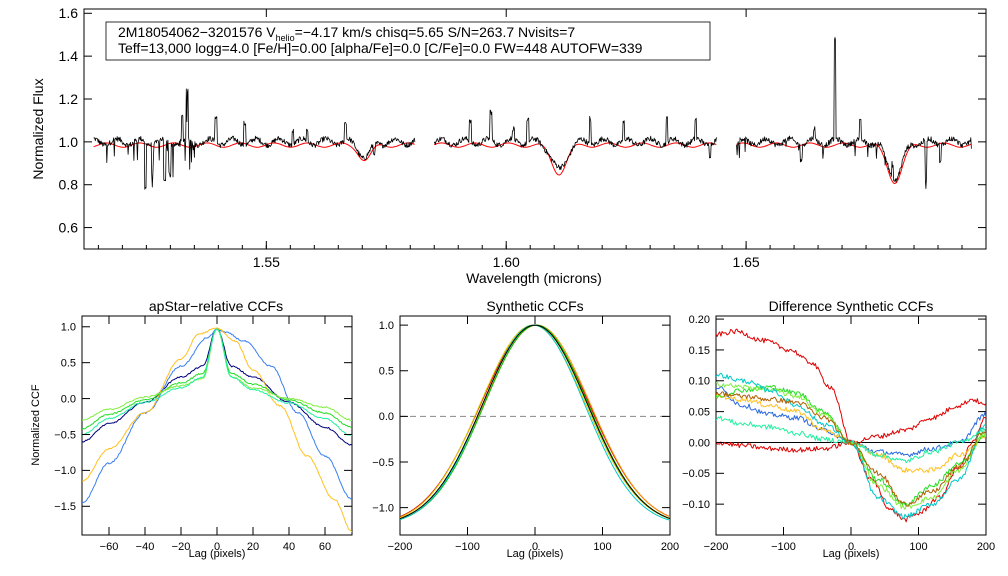  What do you see at coordinates (285, 38) in the screenshot?
I see `info-helio-subscript: helio` at bounding box center [285, 38].